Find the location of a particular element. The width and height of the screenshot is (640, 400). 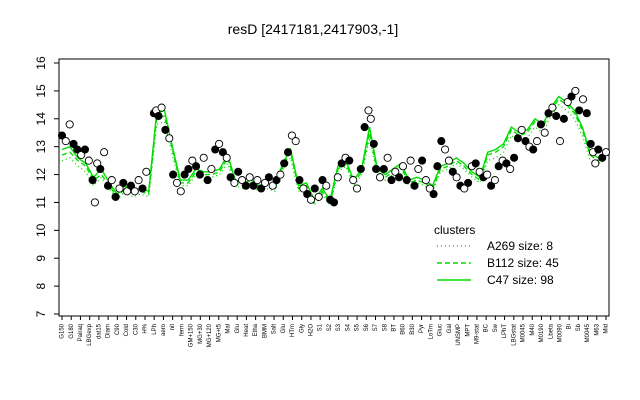

x-tick-label: S7 is located at coordinates (376, 327).